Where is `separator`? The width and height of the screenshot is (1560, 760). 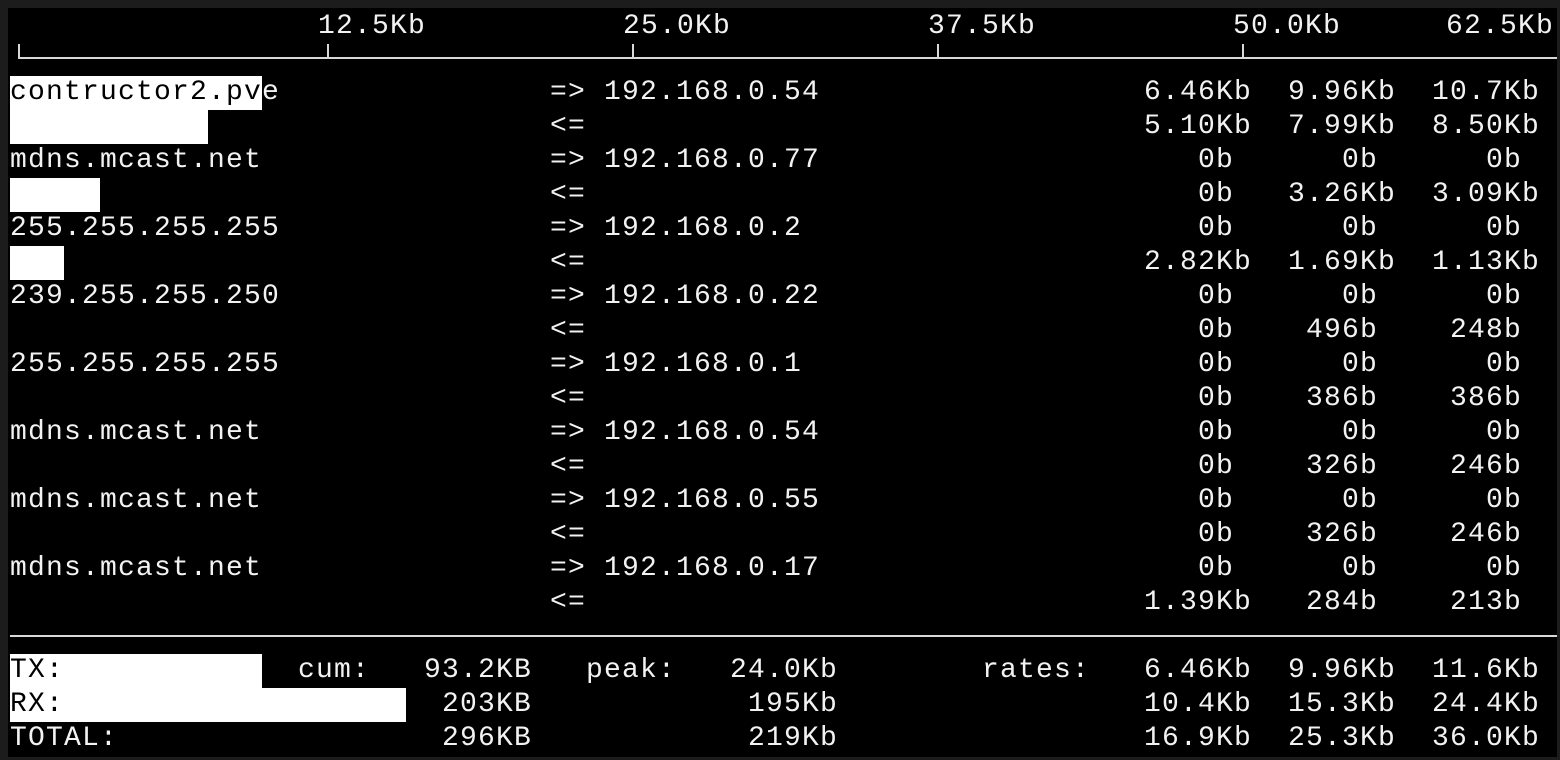 separator is located at coordinates (783, 636).